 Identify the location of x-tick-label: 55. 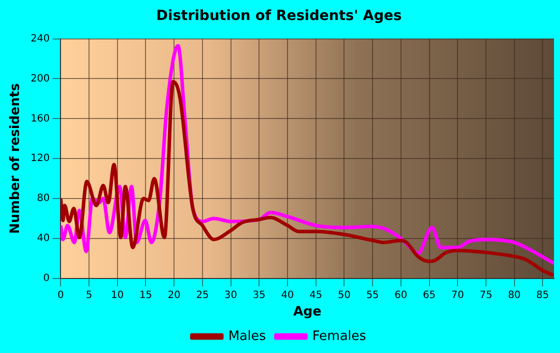
(372, 295).